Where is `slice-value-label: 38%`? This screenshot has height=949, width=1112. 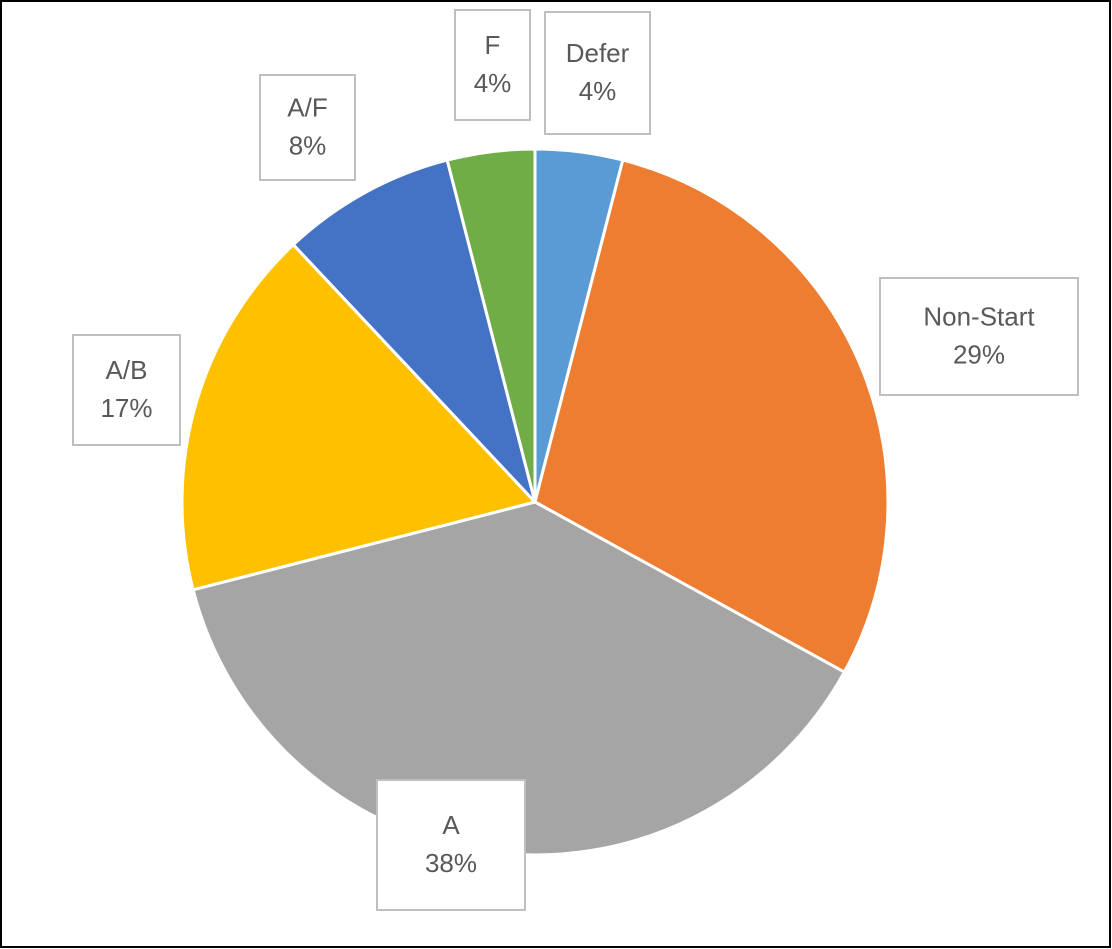 slice-value-label: 38% is located at coordinates (451, 863).